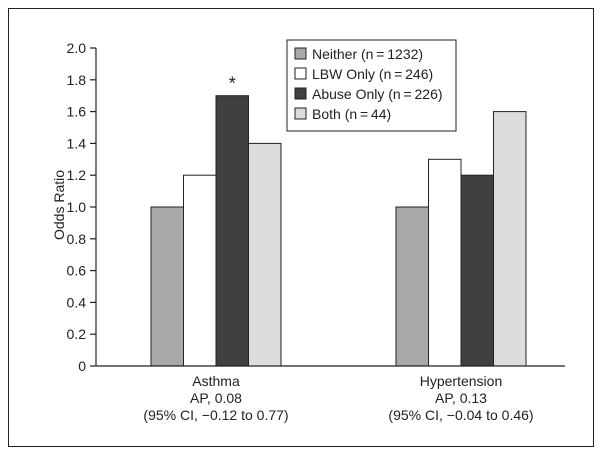  I want to click on y-tick-label: 0.4, so click(77, 302).